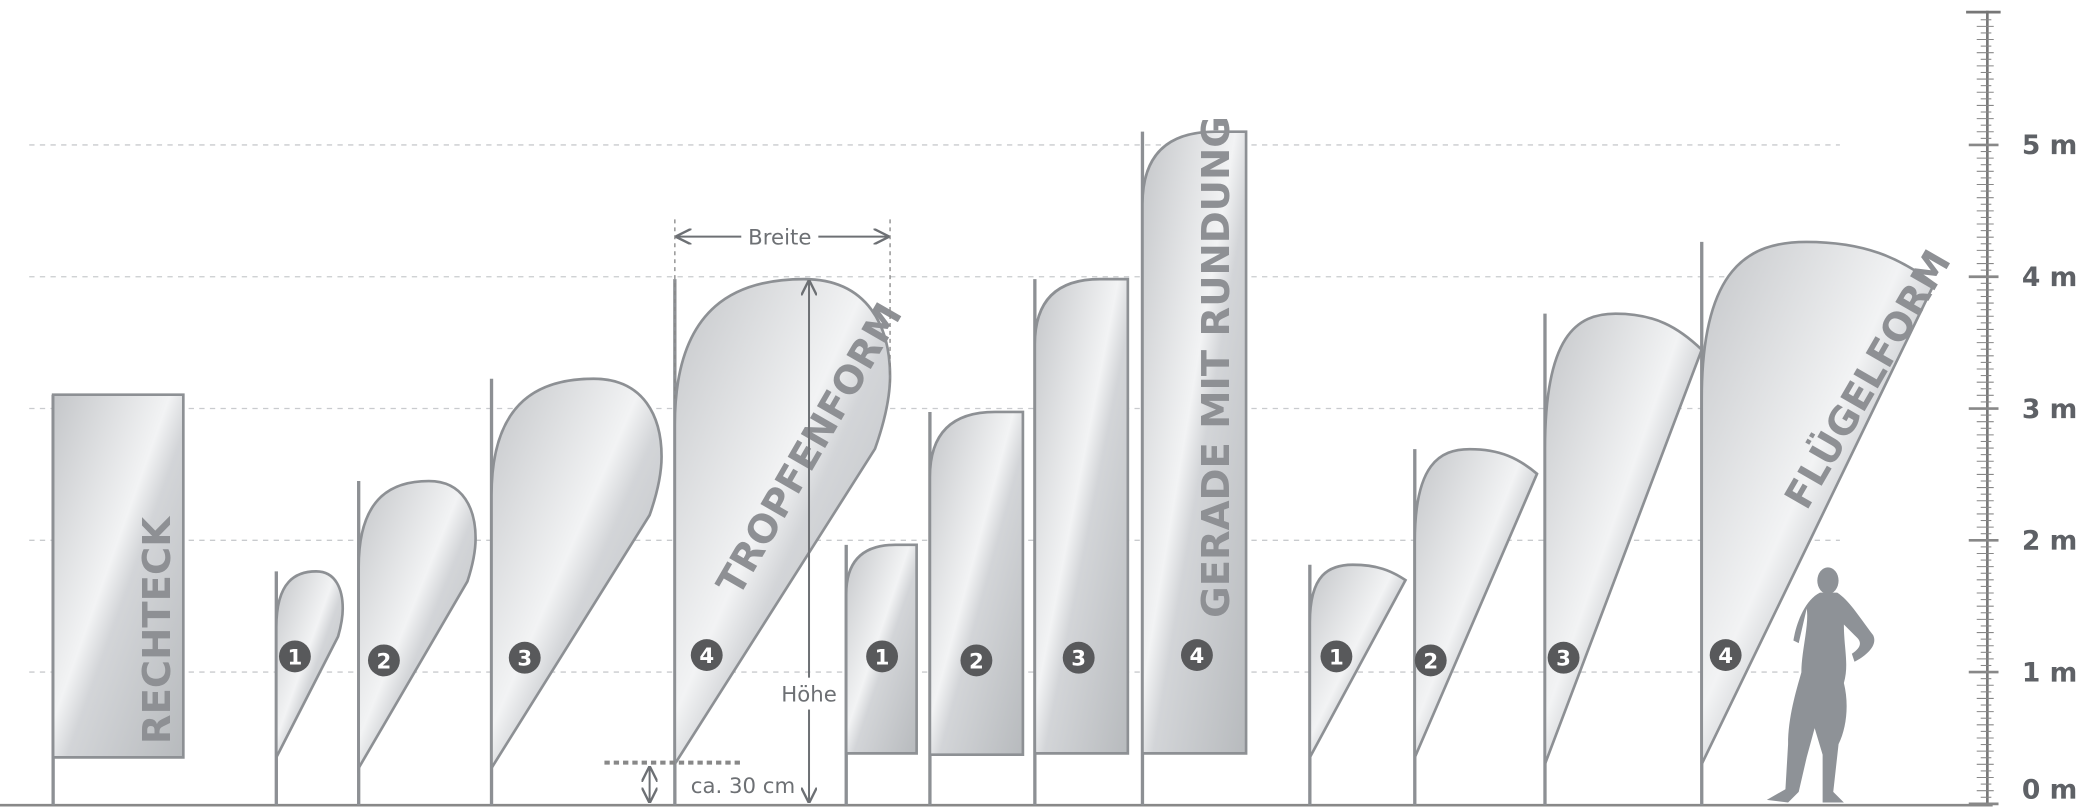 This screenshot has height=808, width=2083. What do you see at coordinates (2049, 145) in the screenshot?
I see `scale-label: 5 m` at bounding box center [2049, 145].